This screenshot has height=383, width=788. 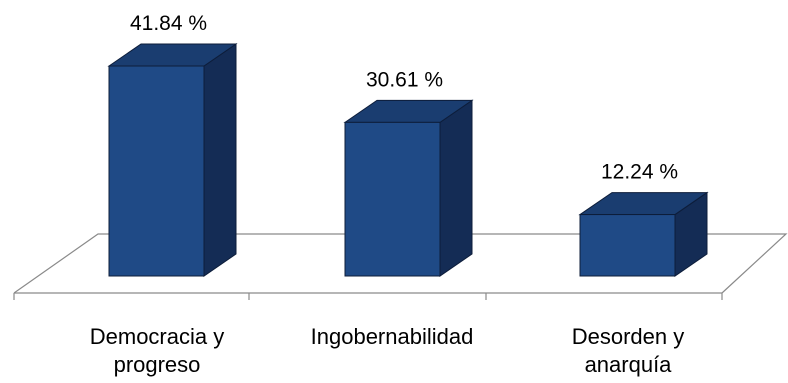 I want to click on category-label-desorden: Desorden y anarquía, so click(x=628, y=350).